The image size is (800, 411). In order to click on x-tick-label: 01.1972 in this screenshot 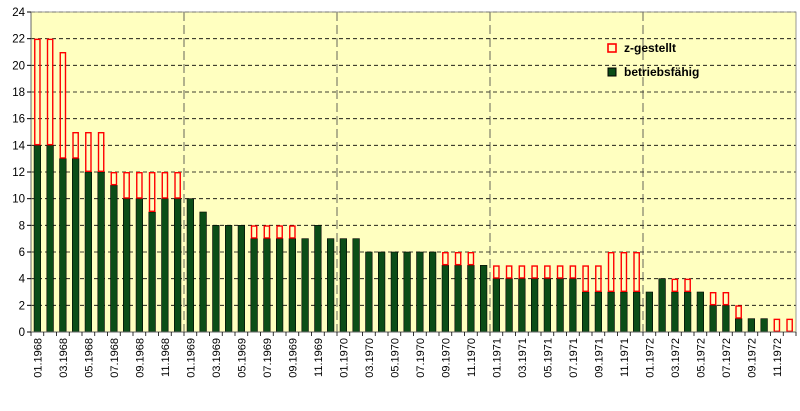, I will do `click(650, 358)`.